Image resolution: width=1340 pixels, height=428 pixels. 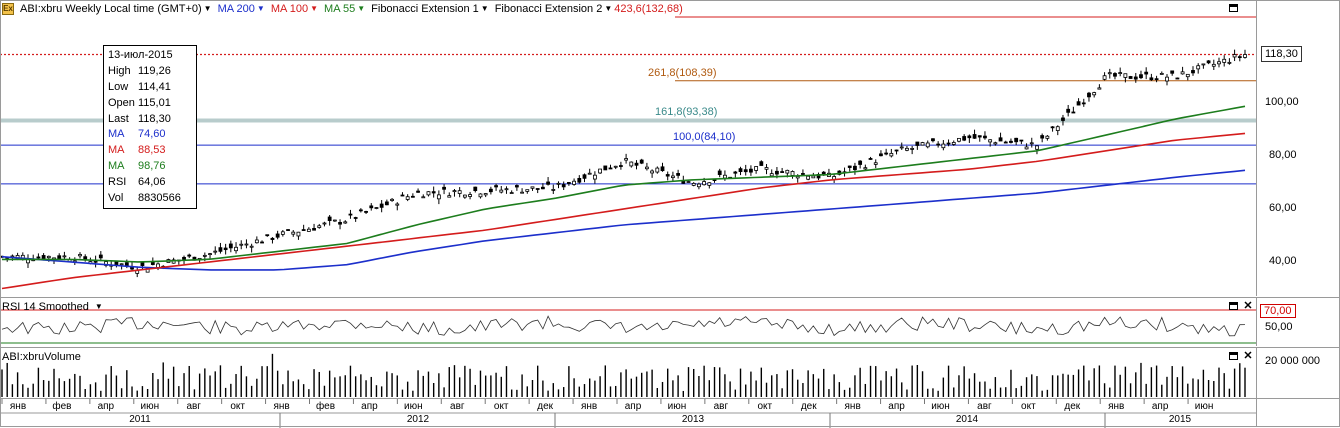 What do you see at coordinates (425, 9) in the screenshot?
I see `fib1-label: Fibonacci Extension 1` at bounding box center [425, 9].